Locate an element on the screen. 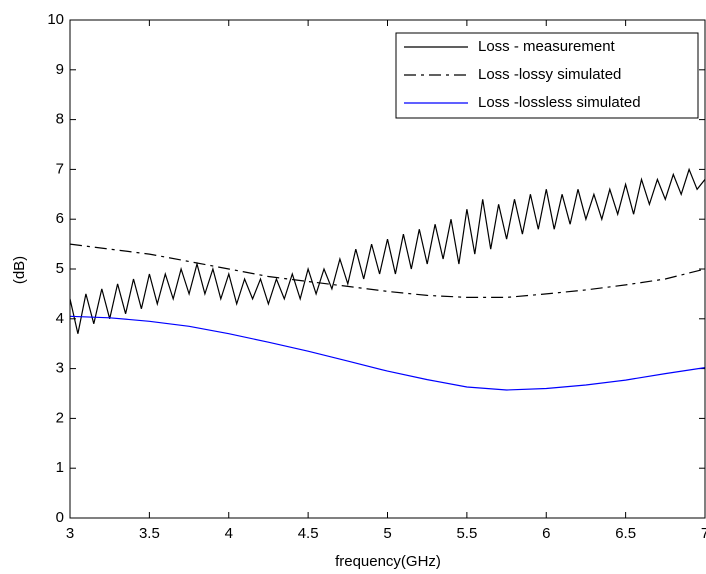 Image resolution: width=706 pixels, height=574 pixels. y-tick-label: 7 is located at coordinates (60, 168).